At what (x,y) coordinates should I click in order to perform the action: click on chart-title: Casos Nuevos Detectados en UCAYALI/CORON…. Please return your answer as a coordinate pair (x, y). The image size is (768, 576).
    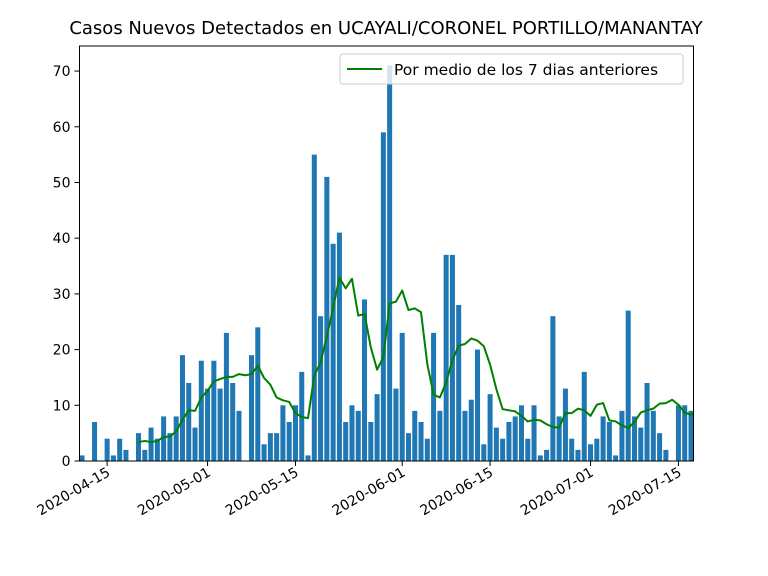
    Looking at the image, I should click on (386, 28).